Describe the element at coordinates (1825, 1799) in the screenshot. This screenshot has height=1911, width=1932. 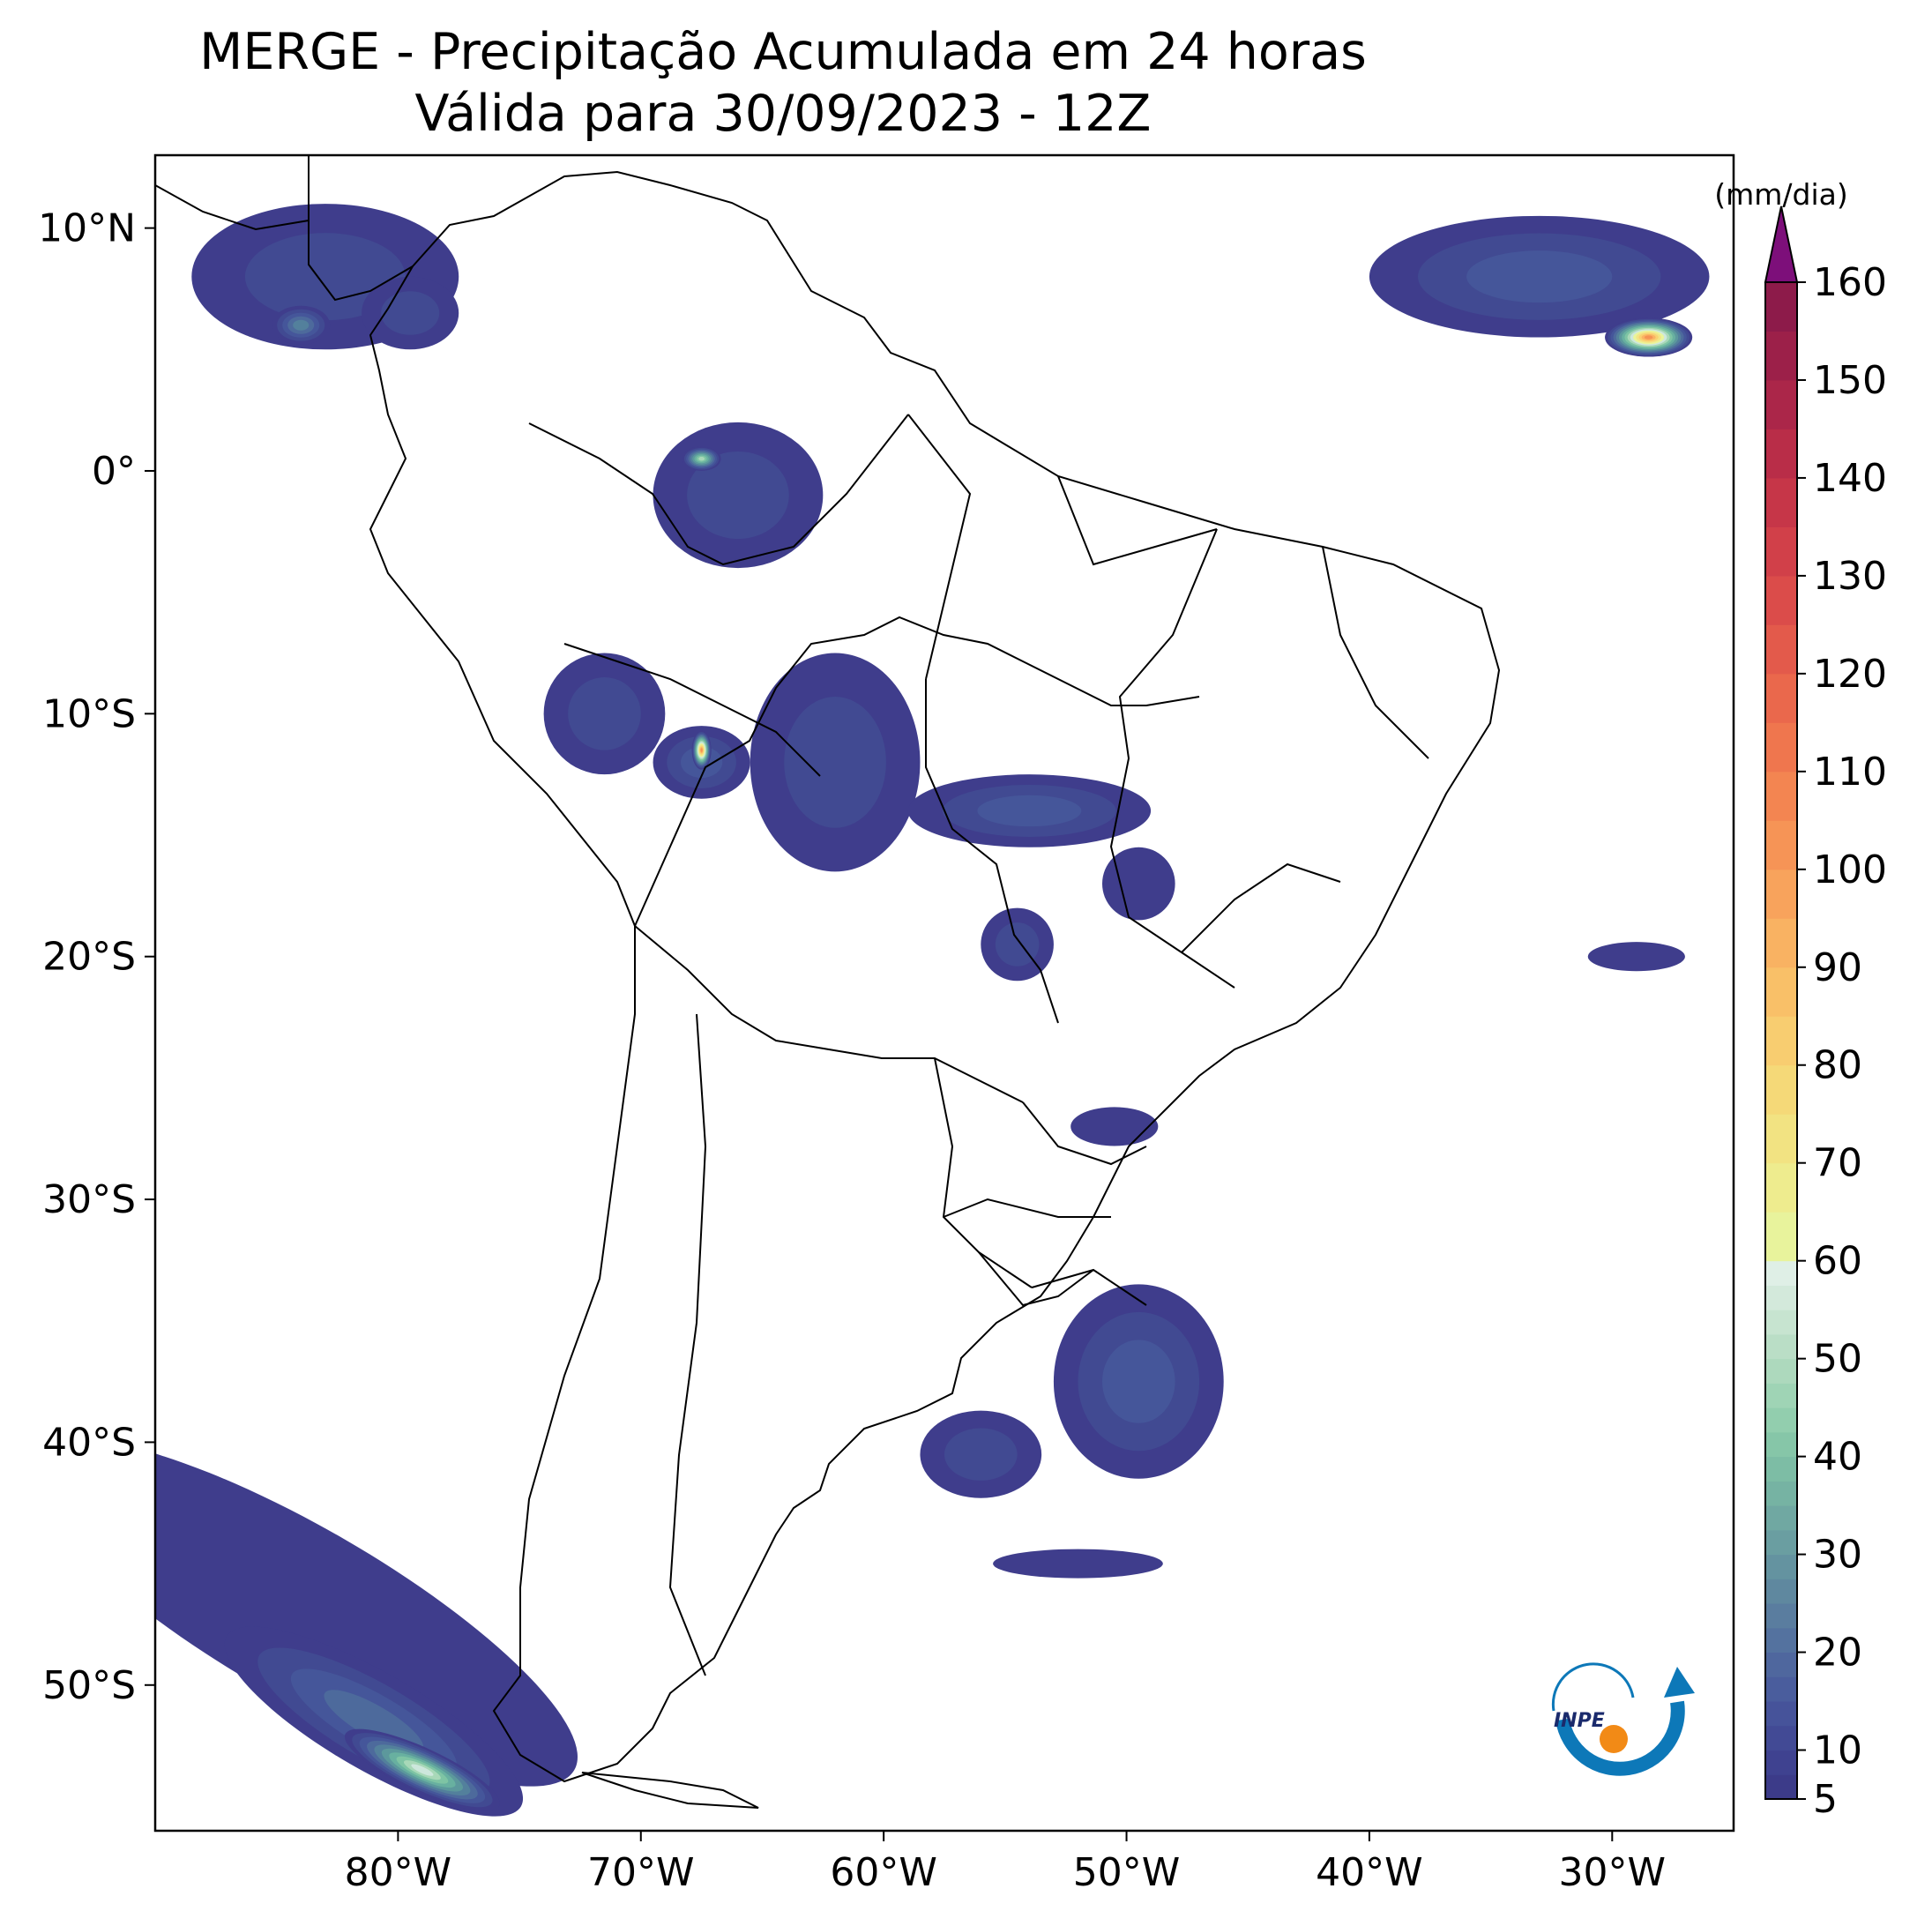
I see `colorbar-tick-label: 5` at that location.